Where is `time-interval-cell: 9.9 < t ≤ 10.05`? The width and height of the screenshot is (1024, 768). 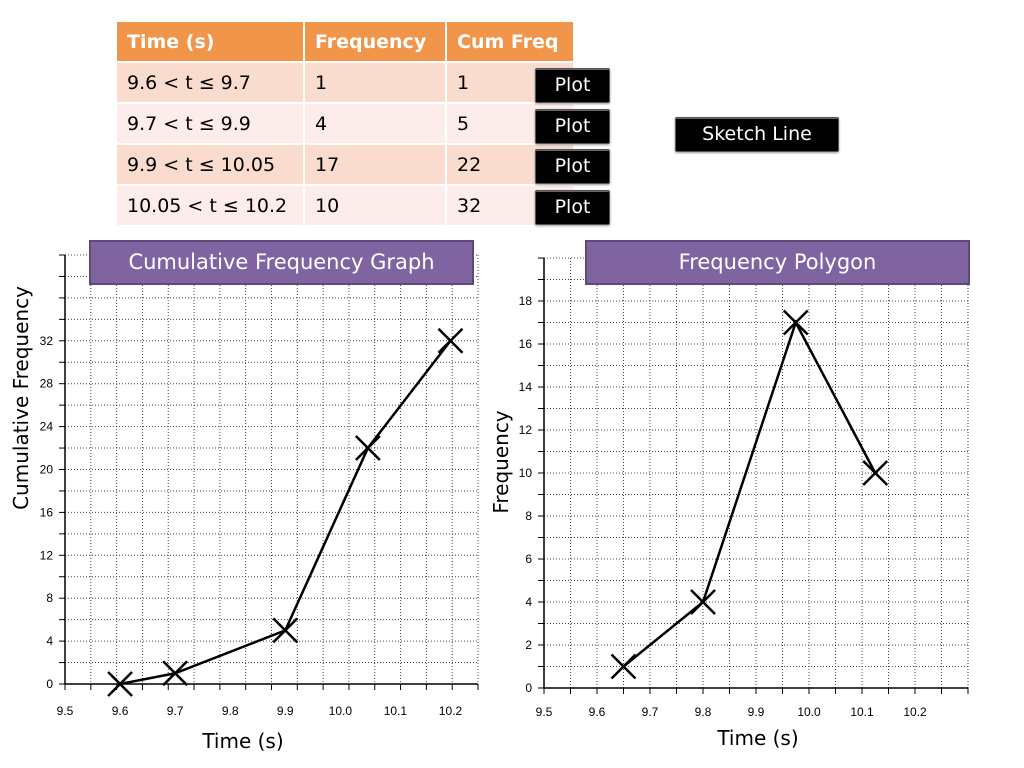 time-interval-cell: 9.9 < t ≤ 10.05 is located at coordinates (211, 165).